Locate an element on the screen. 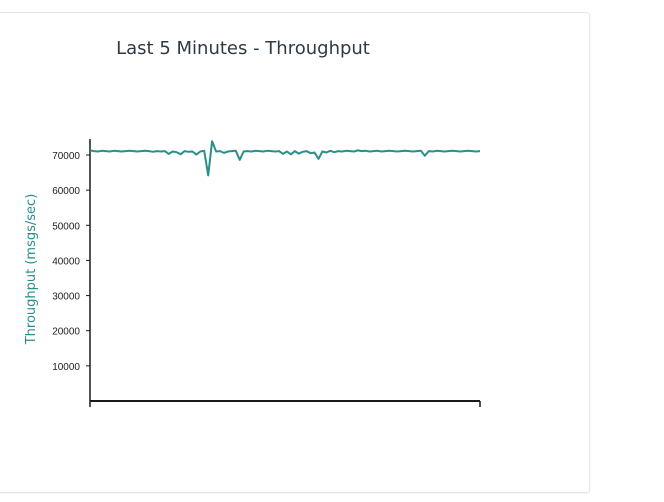 The image size is (664, 502). y-tick-label: 10000 is located at coordinates (66, 367).